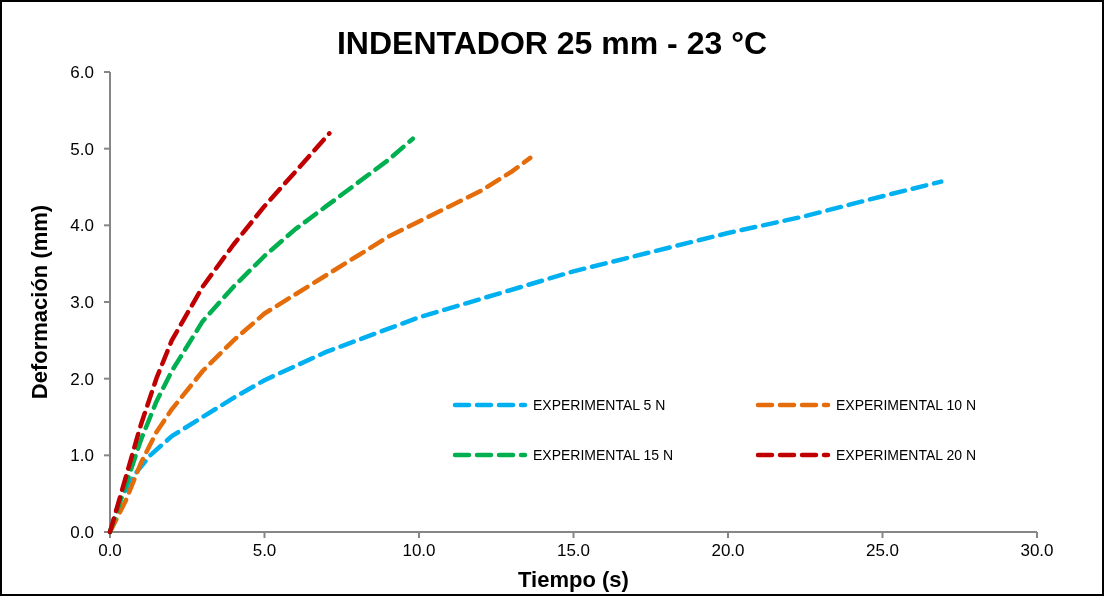  Describe the element at coordinates (264, 550) in the screenshot. I see `x-tick-label: 5.0` at that location.